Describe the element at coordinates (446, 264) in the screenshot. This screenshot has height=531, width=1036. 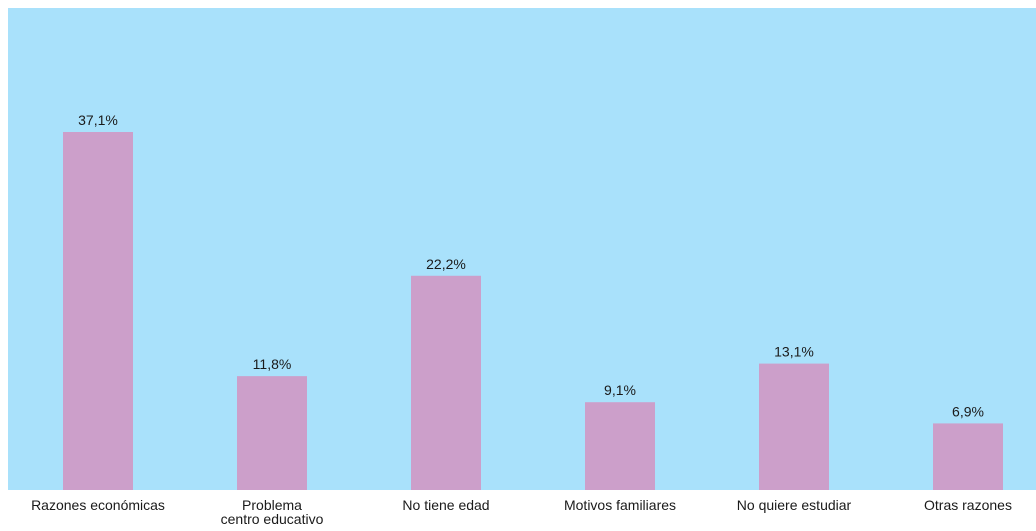
I see `bar-value-label: 22,2%` at that location.